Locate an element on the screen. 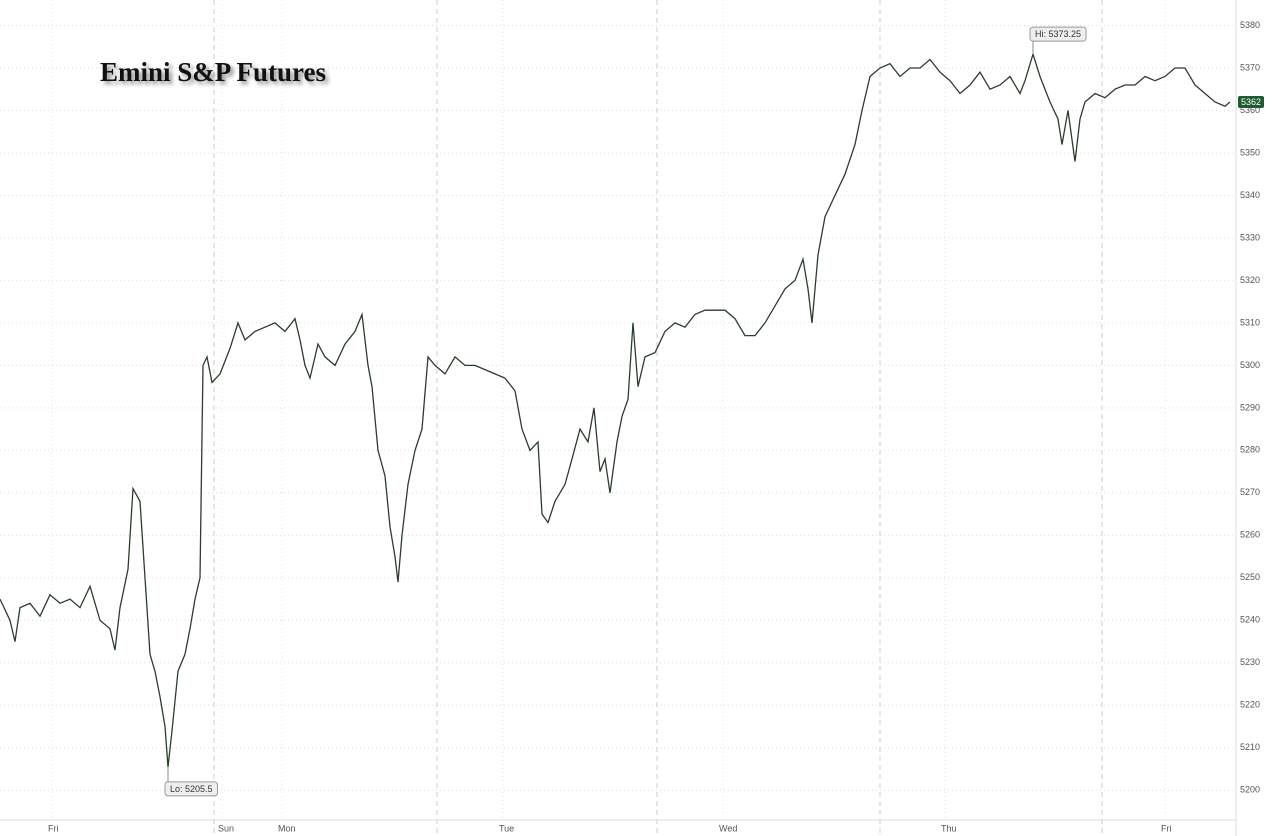  y-tick-label: 5280 is located at coordinates (1250, 450).